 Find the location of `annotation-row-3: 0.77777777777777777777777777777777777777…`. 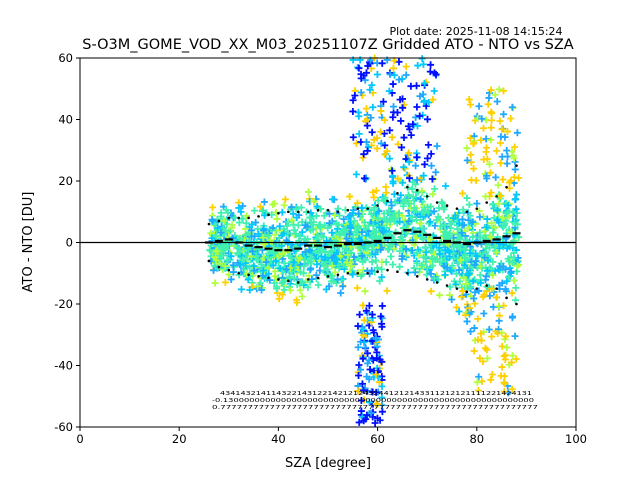

annotation-row-3: 0.77777777777777777777777777777777777777… is located at coordinates (375, 408).